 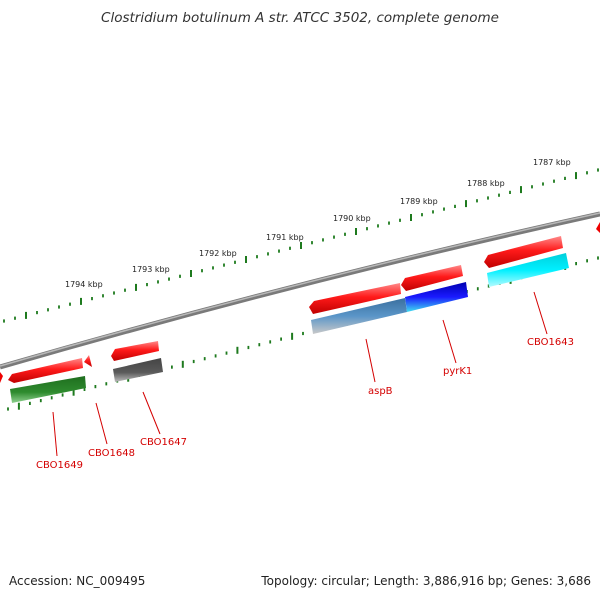 I want to click on gene-label-pyrk1: pyrK1, so click(x=457, y=371).